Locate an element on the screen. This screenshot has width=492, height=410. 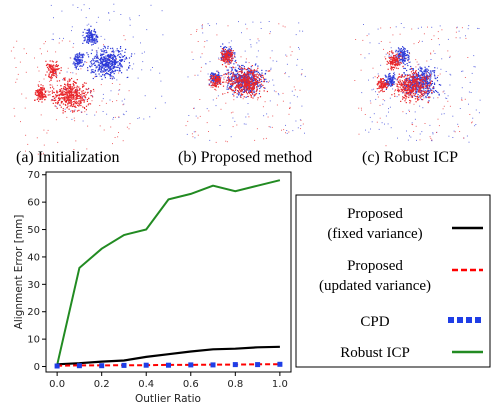
y-tick-label: 0 is located at coordinates (37, 367).